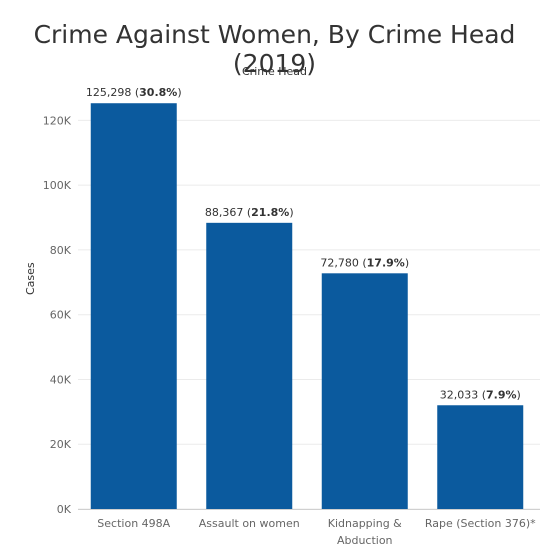 The image size is (549, 559). I want to click on data-label: 125,298 (30.8%), so click(134, 92).